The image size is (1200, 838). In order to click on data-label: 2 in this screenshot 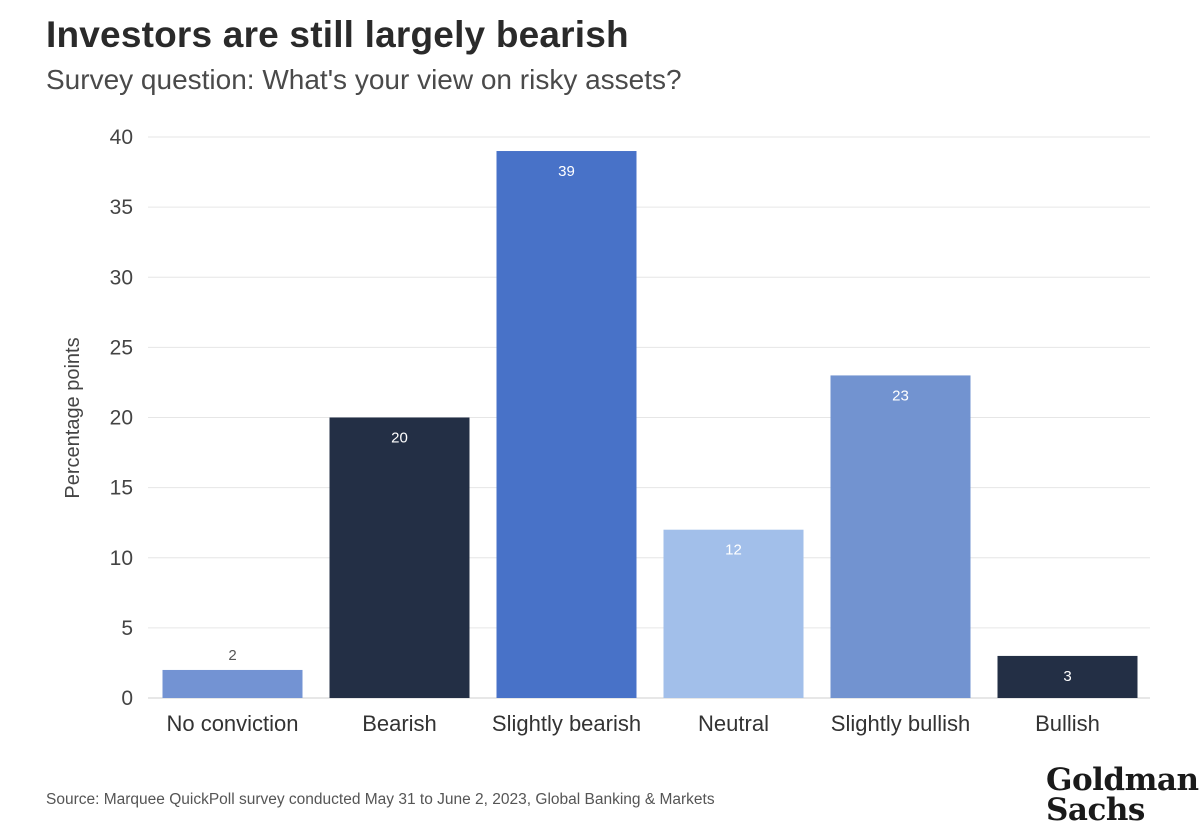, I will do `click(232, 655)`.